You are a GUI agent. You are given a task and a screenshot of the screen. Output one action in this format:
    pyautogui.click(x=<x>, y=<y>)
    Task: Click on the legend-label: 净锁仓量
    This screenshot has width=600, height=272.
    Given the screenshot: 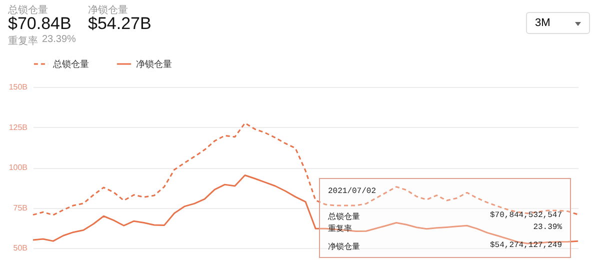 What is the action you would take?
    pyautogui.click(x=154, y=64)
    